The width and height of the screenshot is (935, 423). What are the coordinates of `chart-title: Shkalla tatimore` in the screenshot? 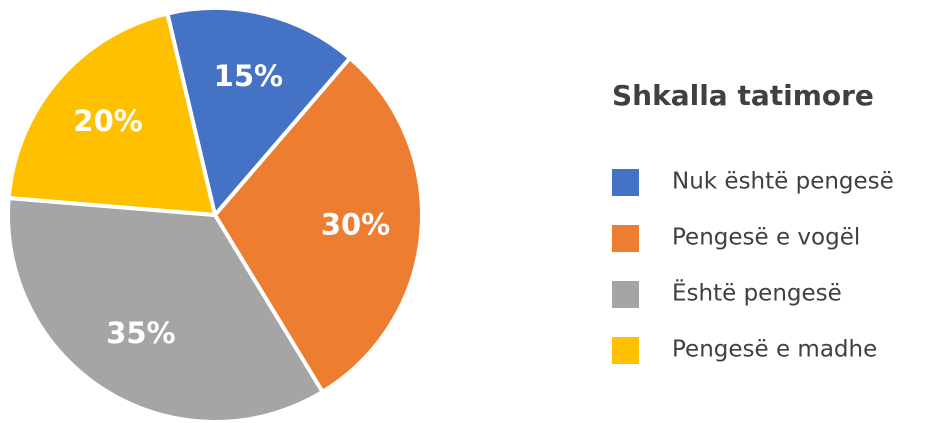 It's located at (743, 95).